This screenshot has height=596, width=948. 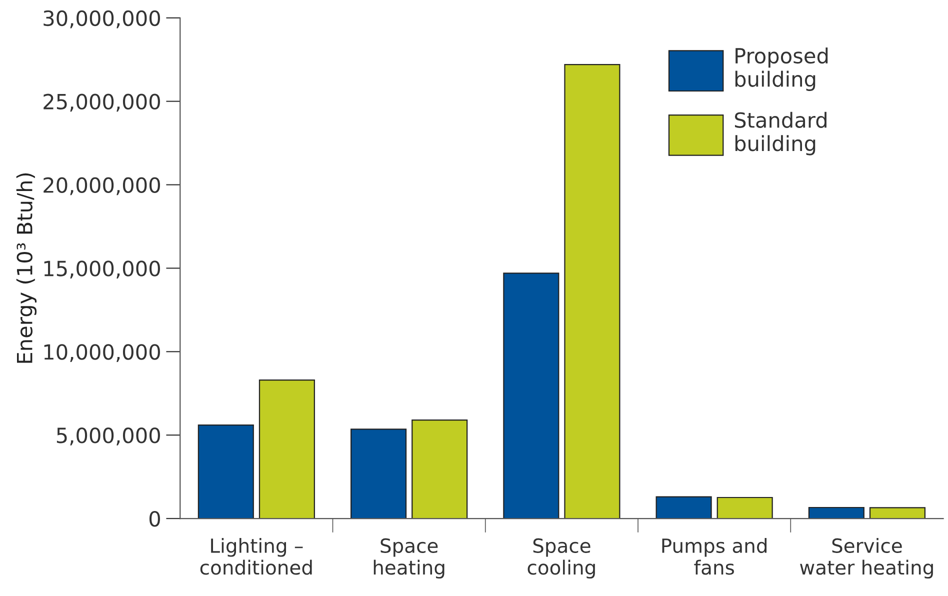 I want to click on y-tick-label: 25,000,000, so click(x=102, y=103).